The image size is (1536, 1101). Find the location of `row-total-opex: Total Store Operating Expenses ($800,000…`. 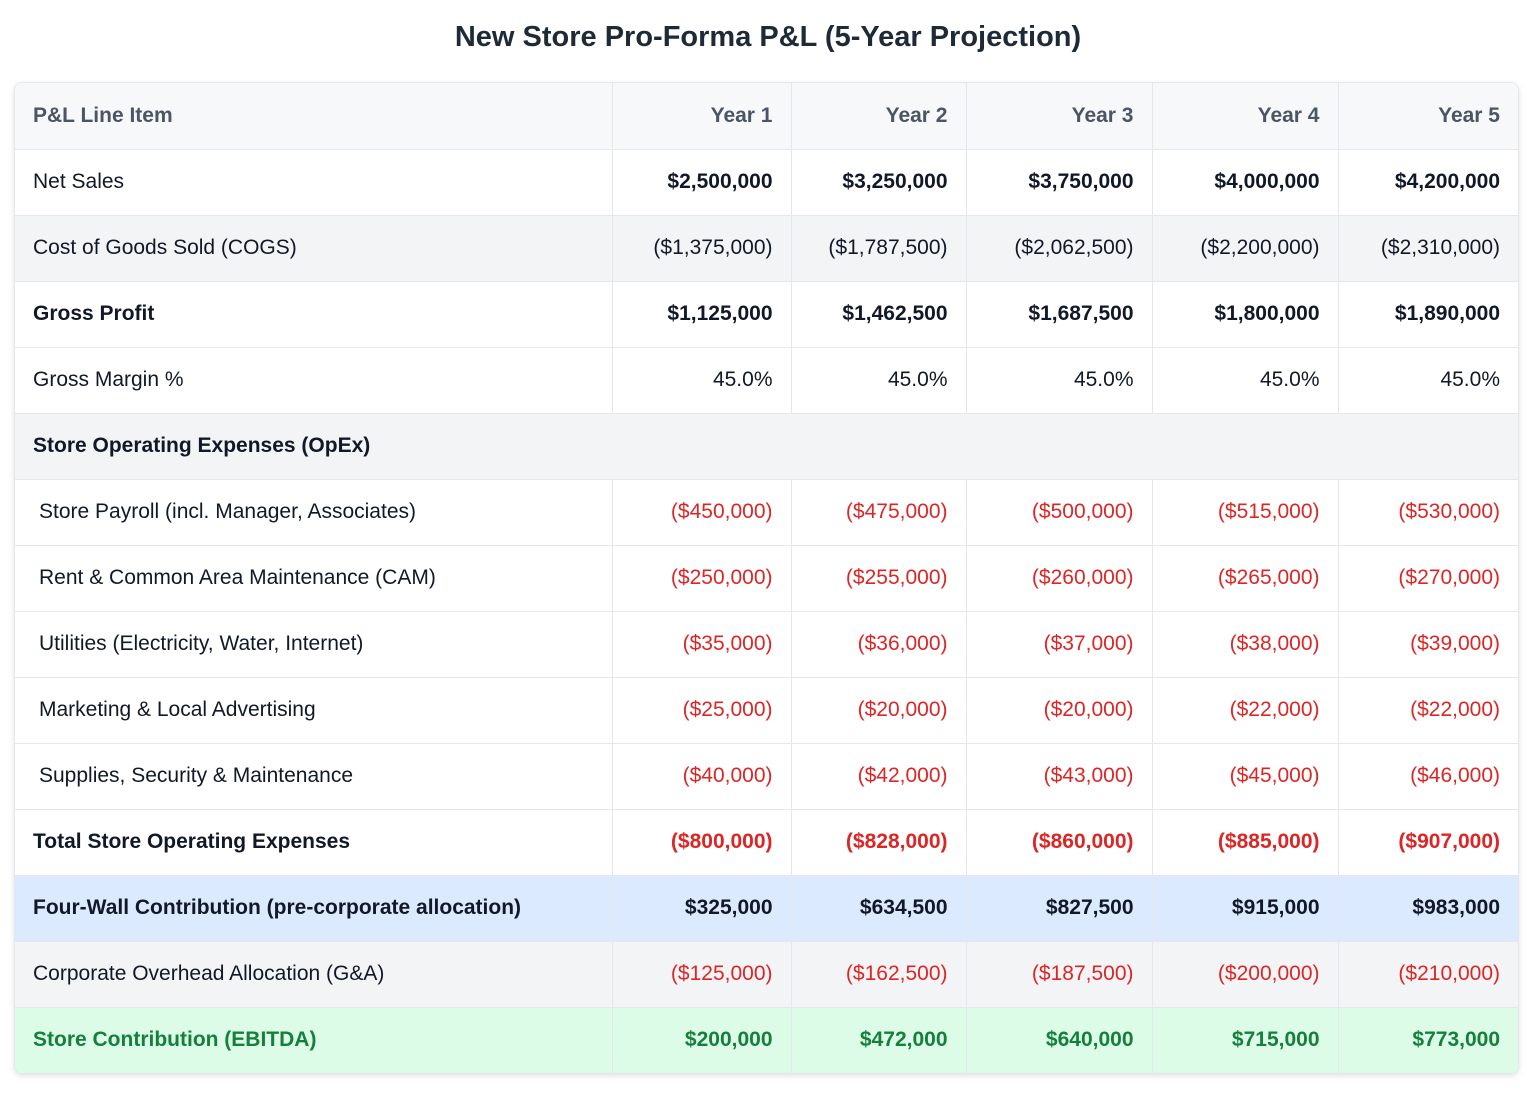

row-total-opex: Total Store Operating Expenses ($800,000… is located at coordinates (766, 842).